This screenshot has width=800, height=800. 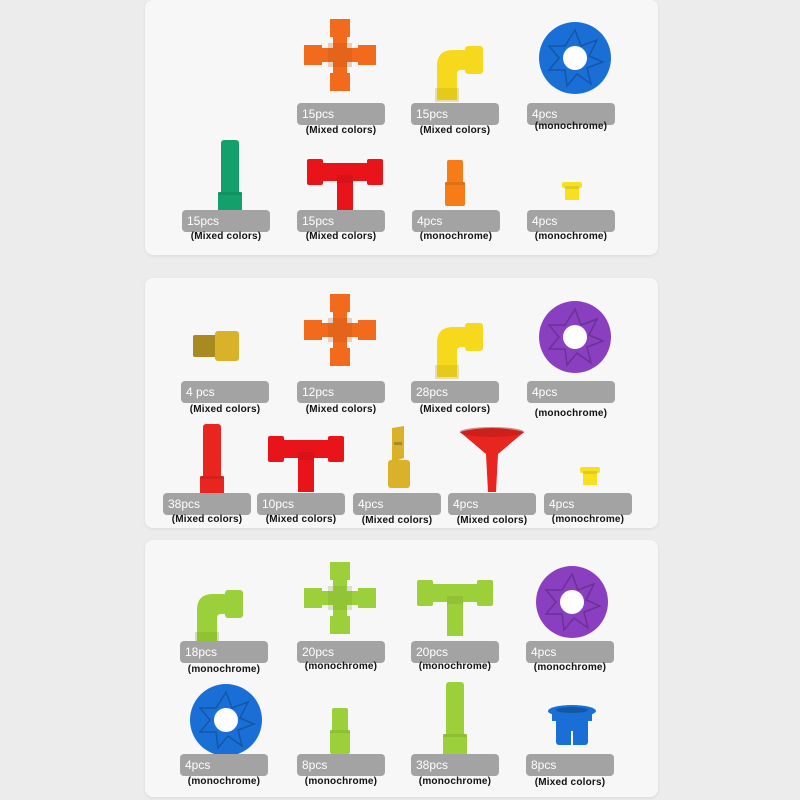 I want to click on quantity-badge: 10pcs, so click(x=301, y=504).